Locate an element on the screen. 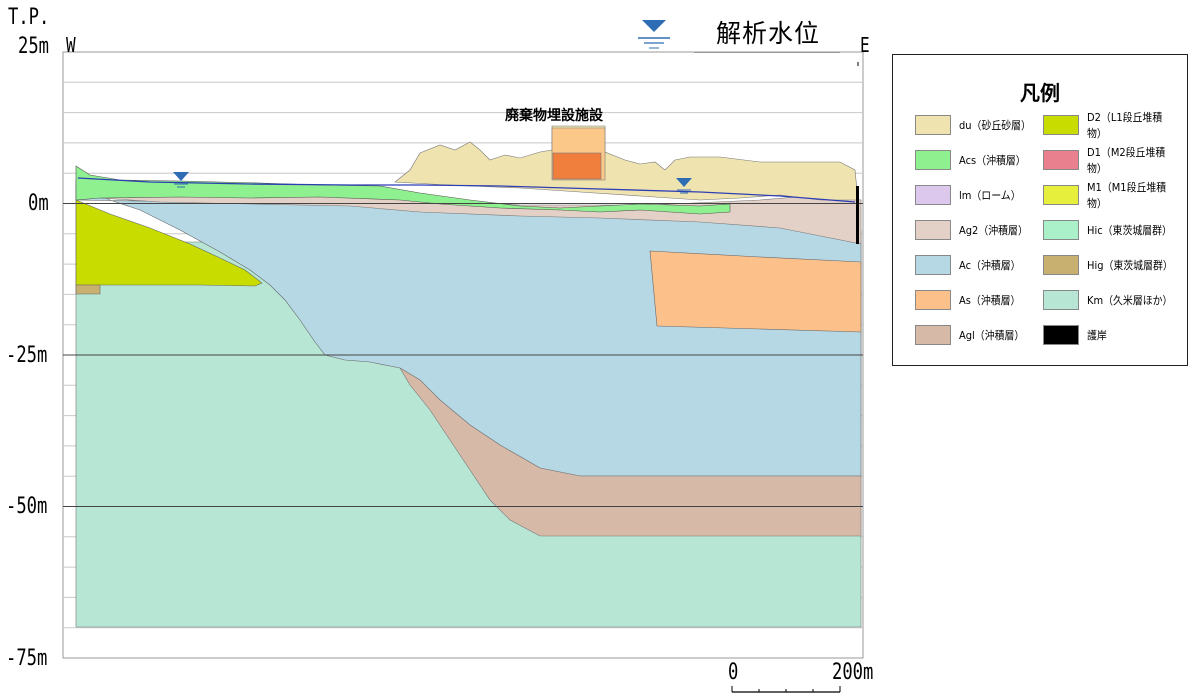 The width and height of the screenshot is (1192, 696). legend-item: du（砂丘砂層） is located at coordinates (977, 125).